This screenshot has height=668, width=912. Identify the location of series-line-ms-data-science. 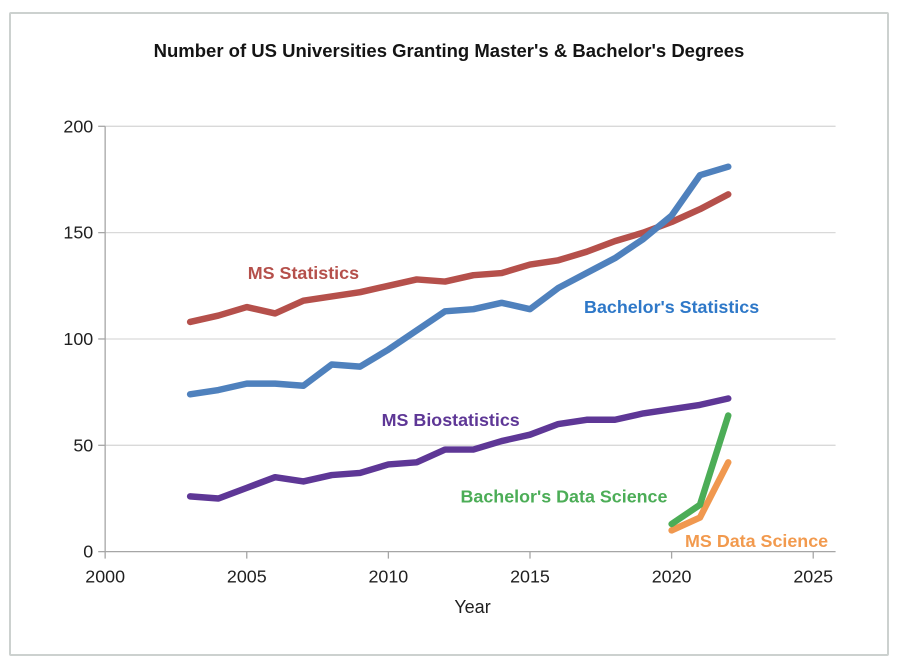
(700, 496).